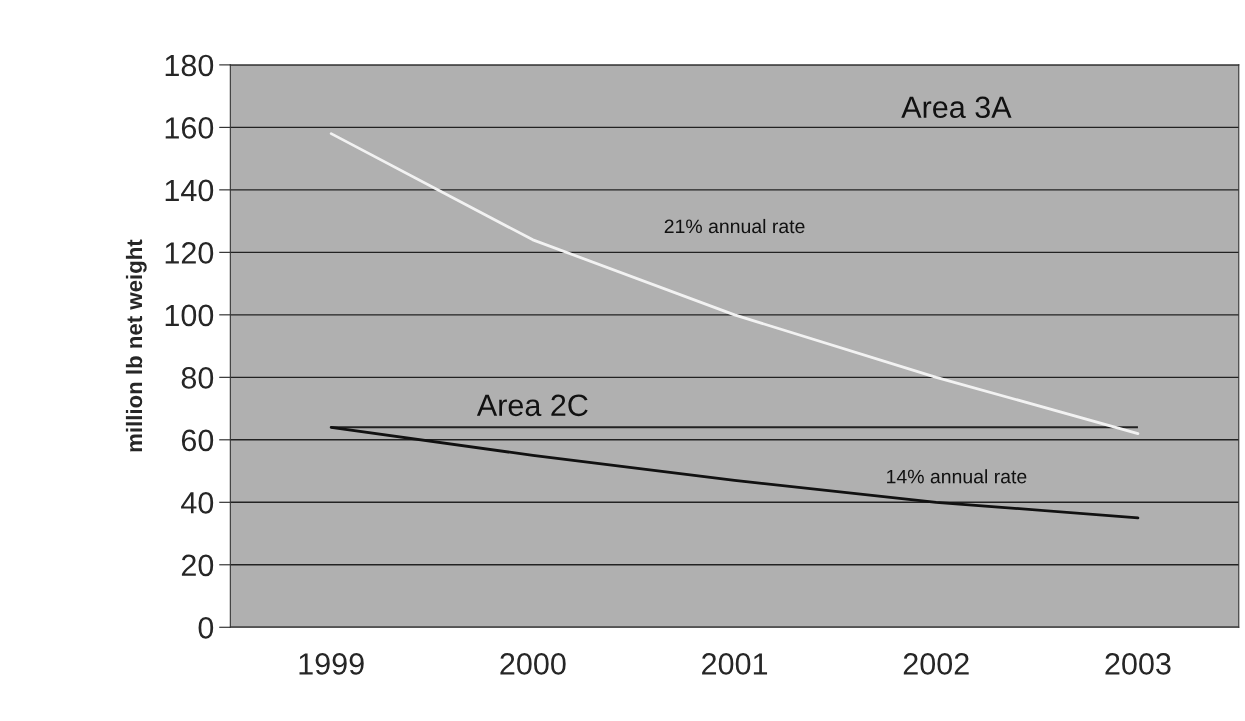  I want to click on annotation: Area 3A, so click(956, 107).